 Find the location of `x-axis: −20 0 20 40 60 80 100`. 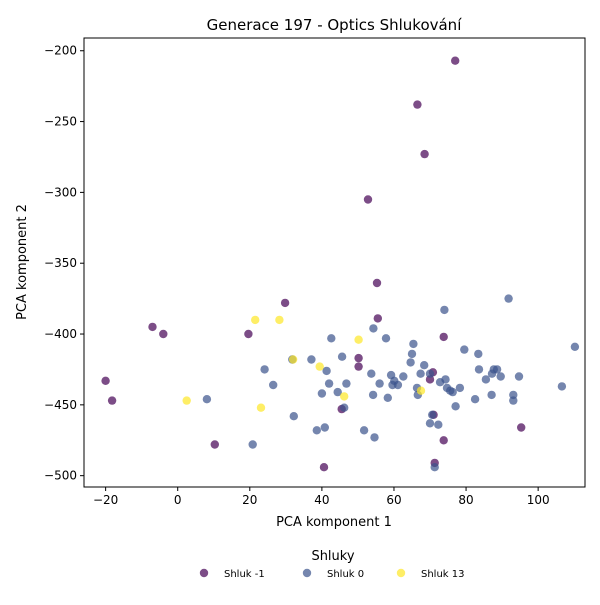

x-axis: −20 0 20 40 60 80 100 is located at coordinates (321, 497).